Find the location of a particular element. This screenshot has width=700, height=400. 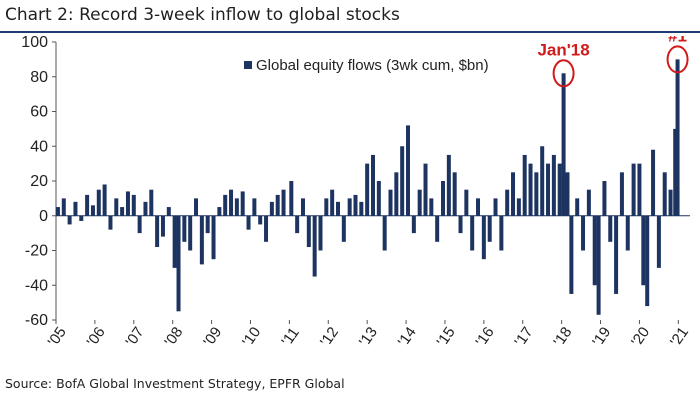

y-tick-label: -60 is located at coordinates (36, 320).